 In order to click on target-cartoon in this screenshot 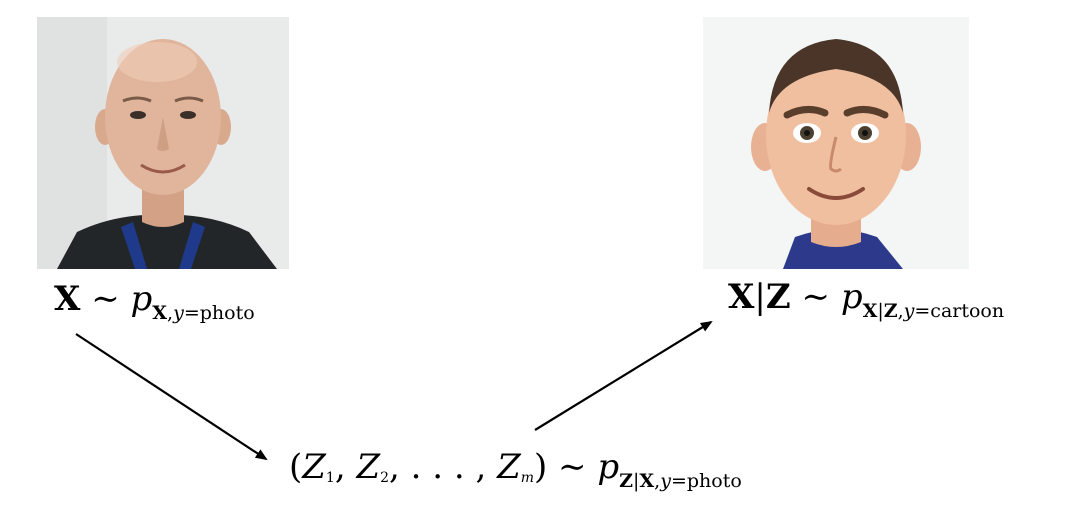, I will do `click(836, 143)`.